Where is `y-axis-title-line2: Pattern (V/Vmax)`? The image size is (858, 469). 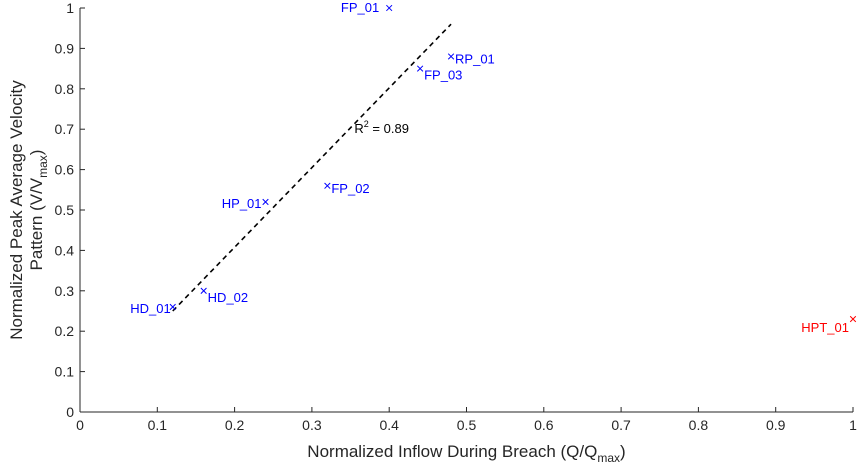
y-axis-title-line2: Pattern (V/Vmax) is located at coordinates (38, 210).